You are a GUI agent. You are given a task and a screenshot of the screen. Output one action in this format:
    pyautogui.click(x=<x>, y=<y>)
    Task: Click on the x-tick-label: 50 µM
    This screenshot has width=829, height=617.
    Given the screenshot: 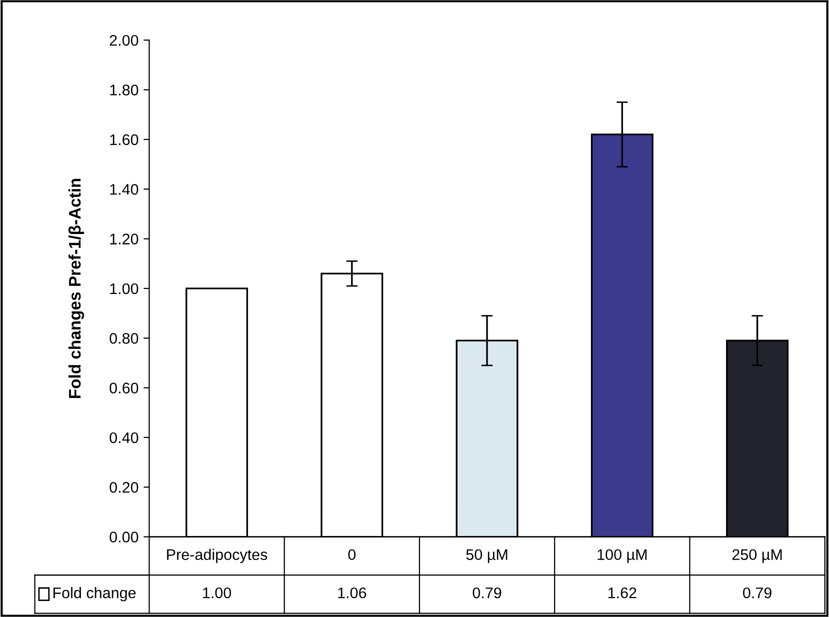 What is the action you would take?
    pyautogui.click(x=487, y=556)
    